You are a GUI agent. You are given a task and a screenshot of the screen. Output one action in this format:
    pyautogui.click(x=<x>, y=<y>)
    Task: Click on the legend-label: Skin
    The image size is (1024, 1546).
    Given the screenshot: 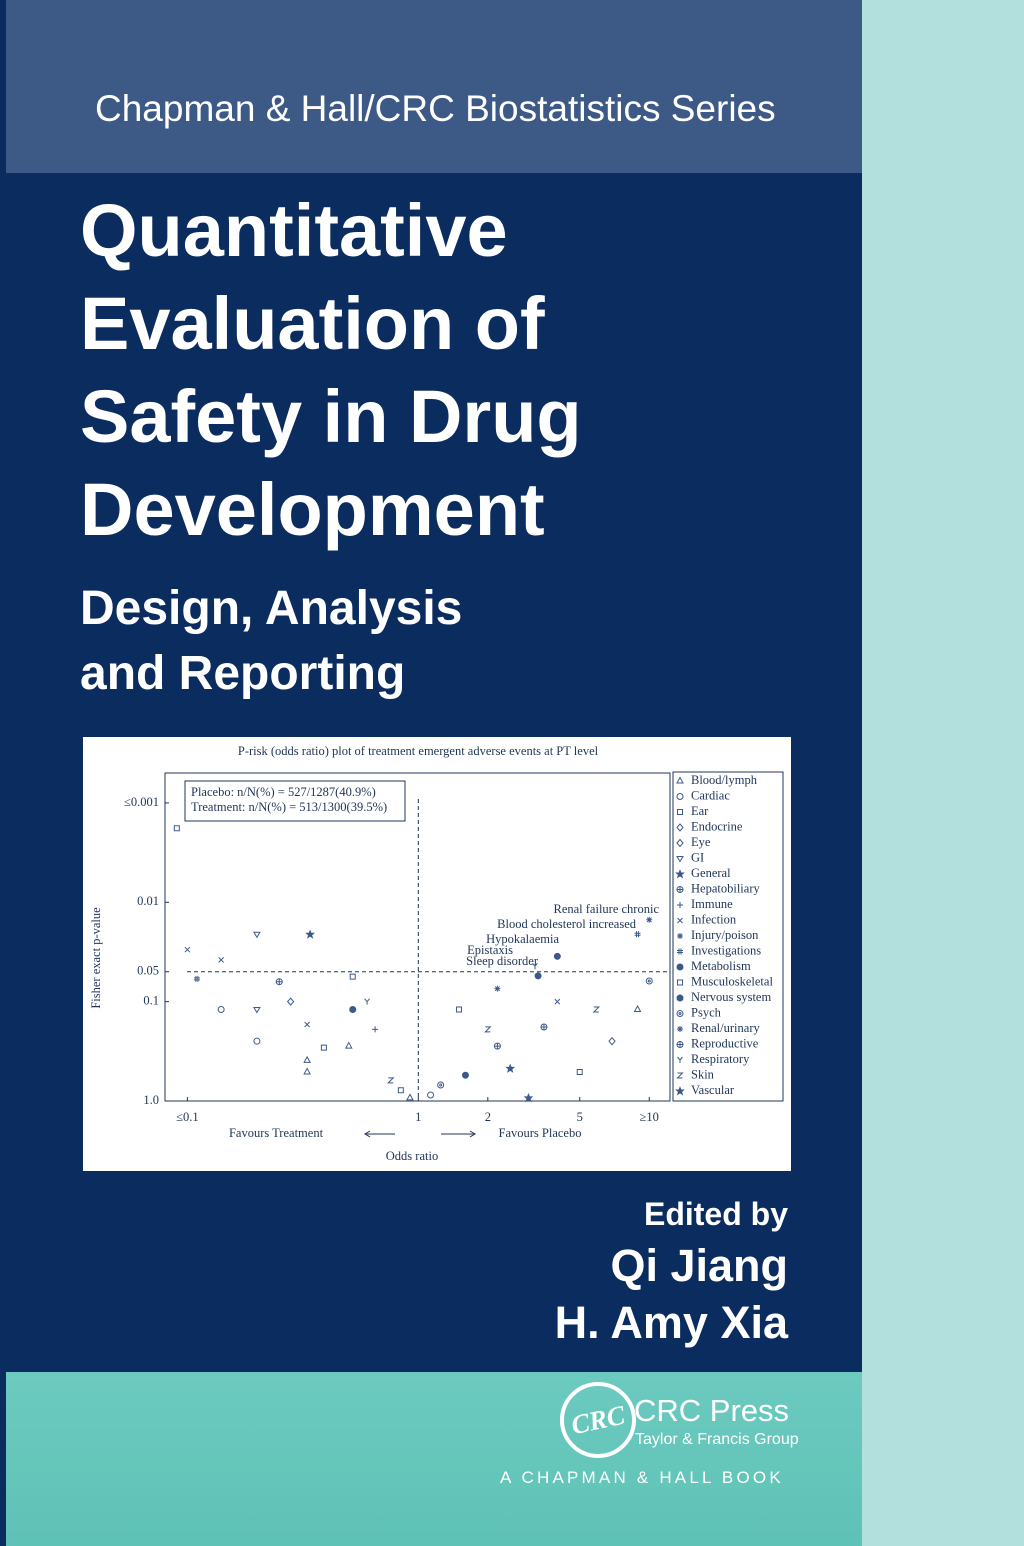 What is the action you would take?
    pyautogui.click(x=703, y=1074)
    